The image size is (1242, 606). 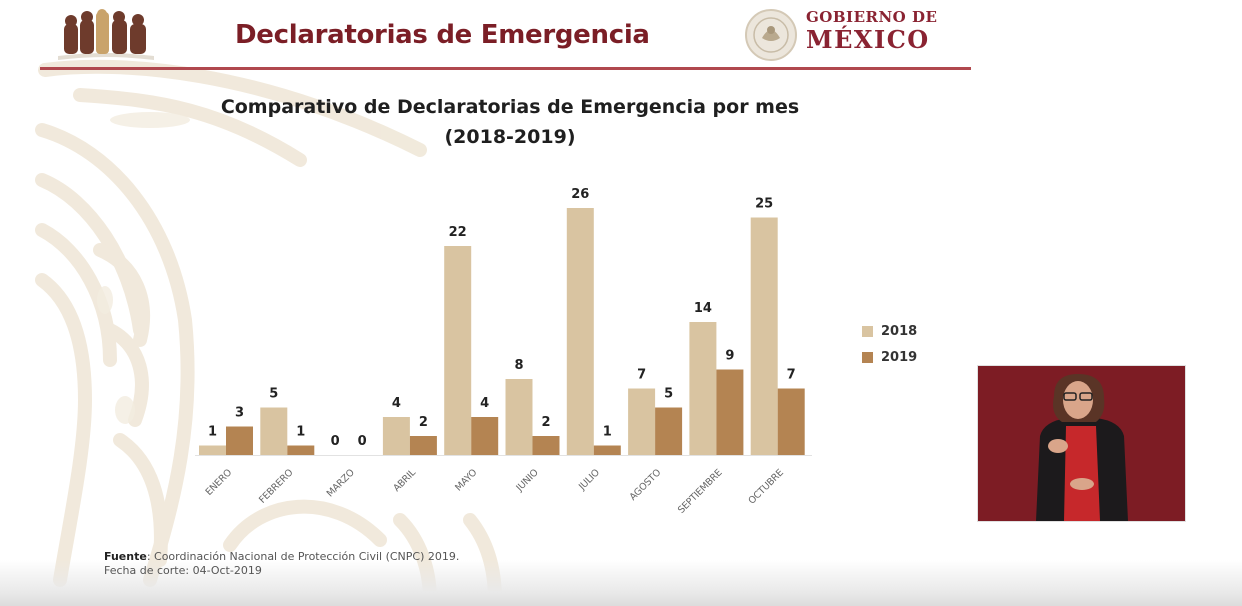 What do you see at coordinates (899, 357) in the screenshot?
I see `legend-label-2019: 2019` at bounding box center [899, 357].